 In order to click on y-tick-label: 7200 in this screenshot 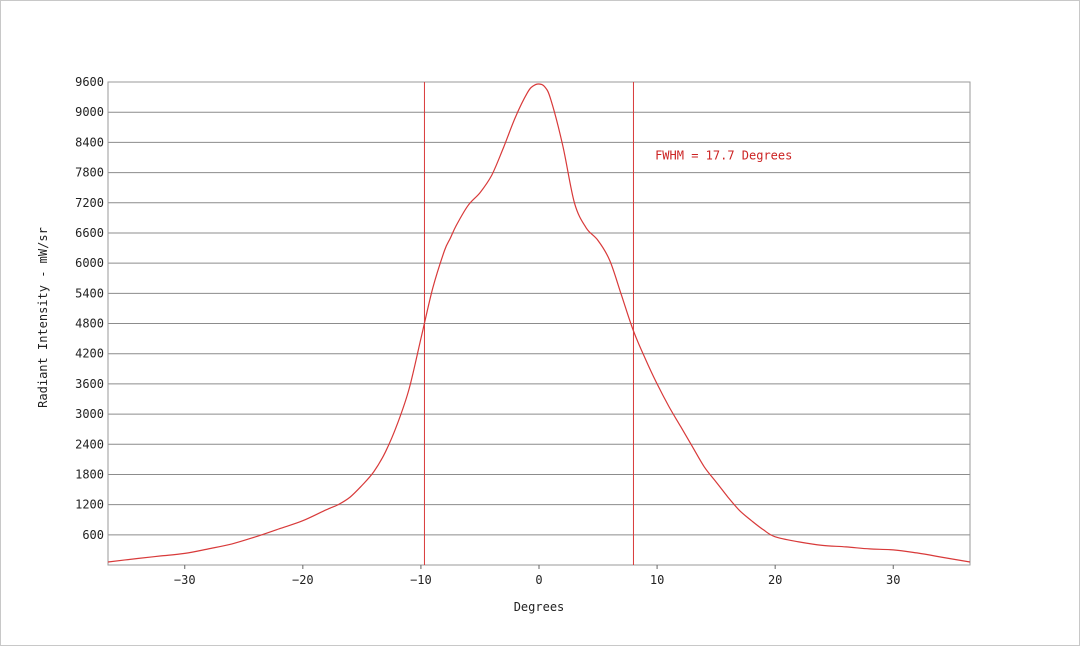, I will do `click(89, 203)`.